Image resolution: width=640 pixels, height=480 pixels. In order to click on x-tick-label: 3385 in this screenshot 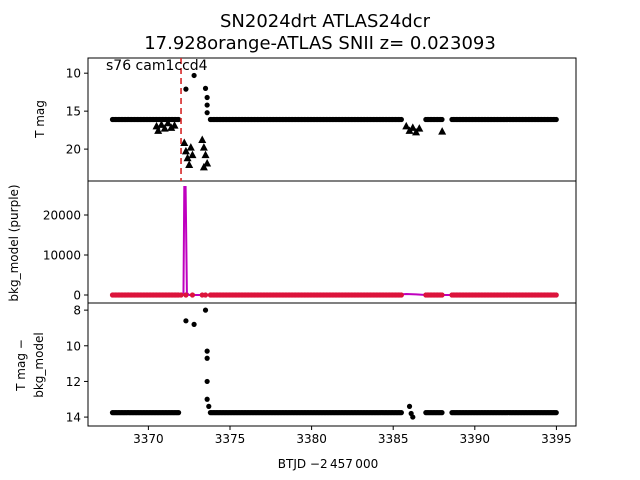, I will do `click(393, 439)`.